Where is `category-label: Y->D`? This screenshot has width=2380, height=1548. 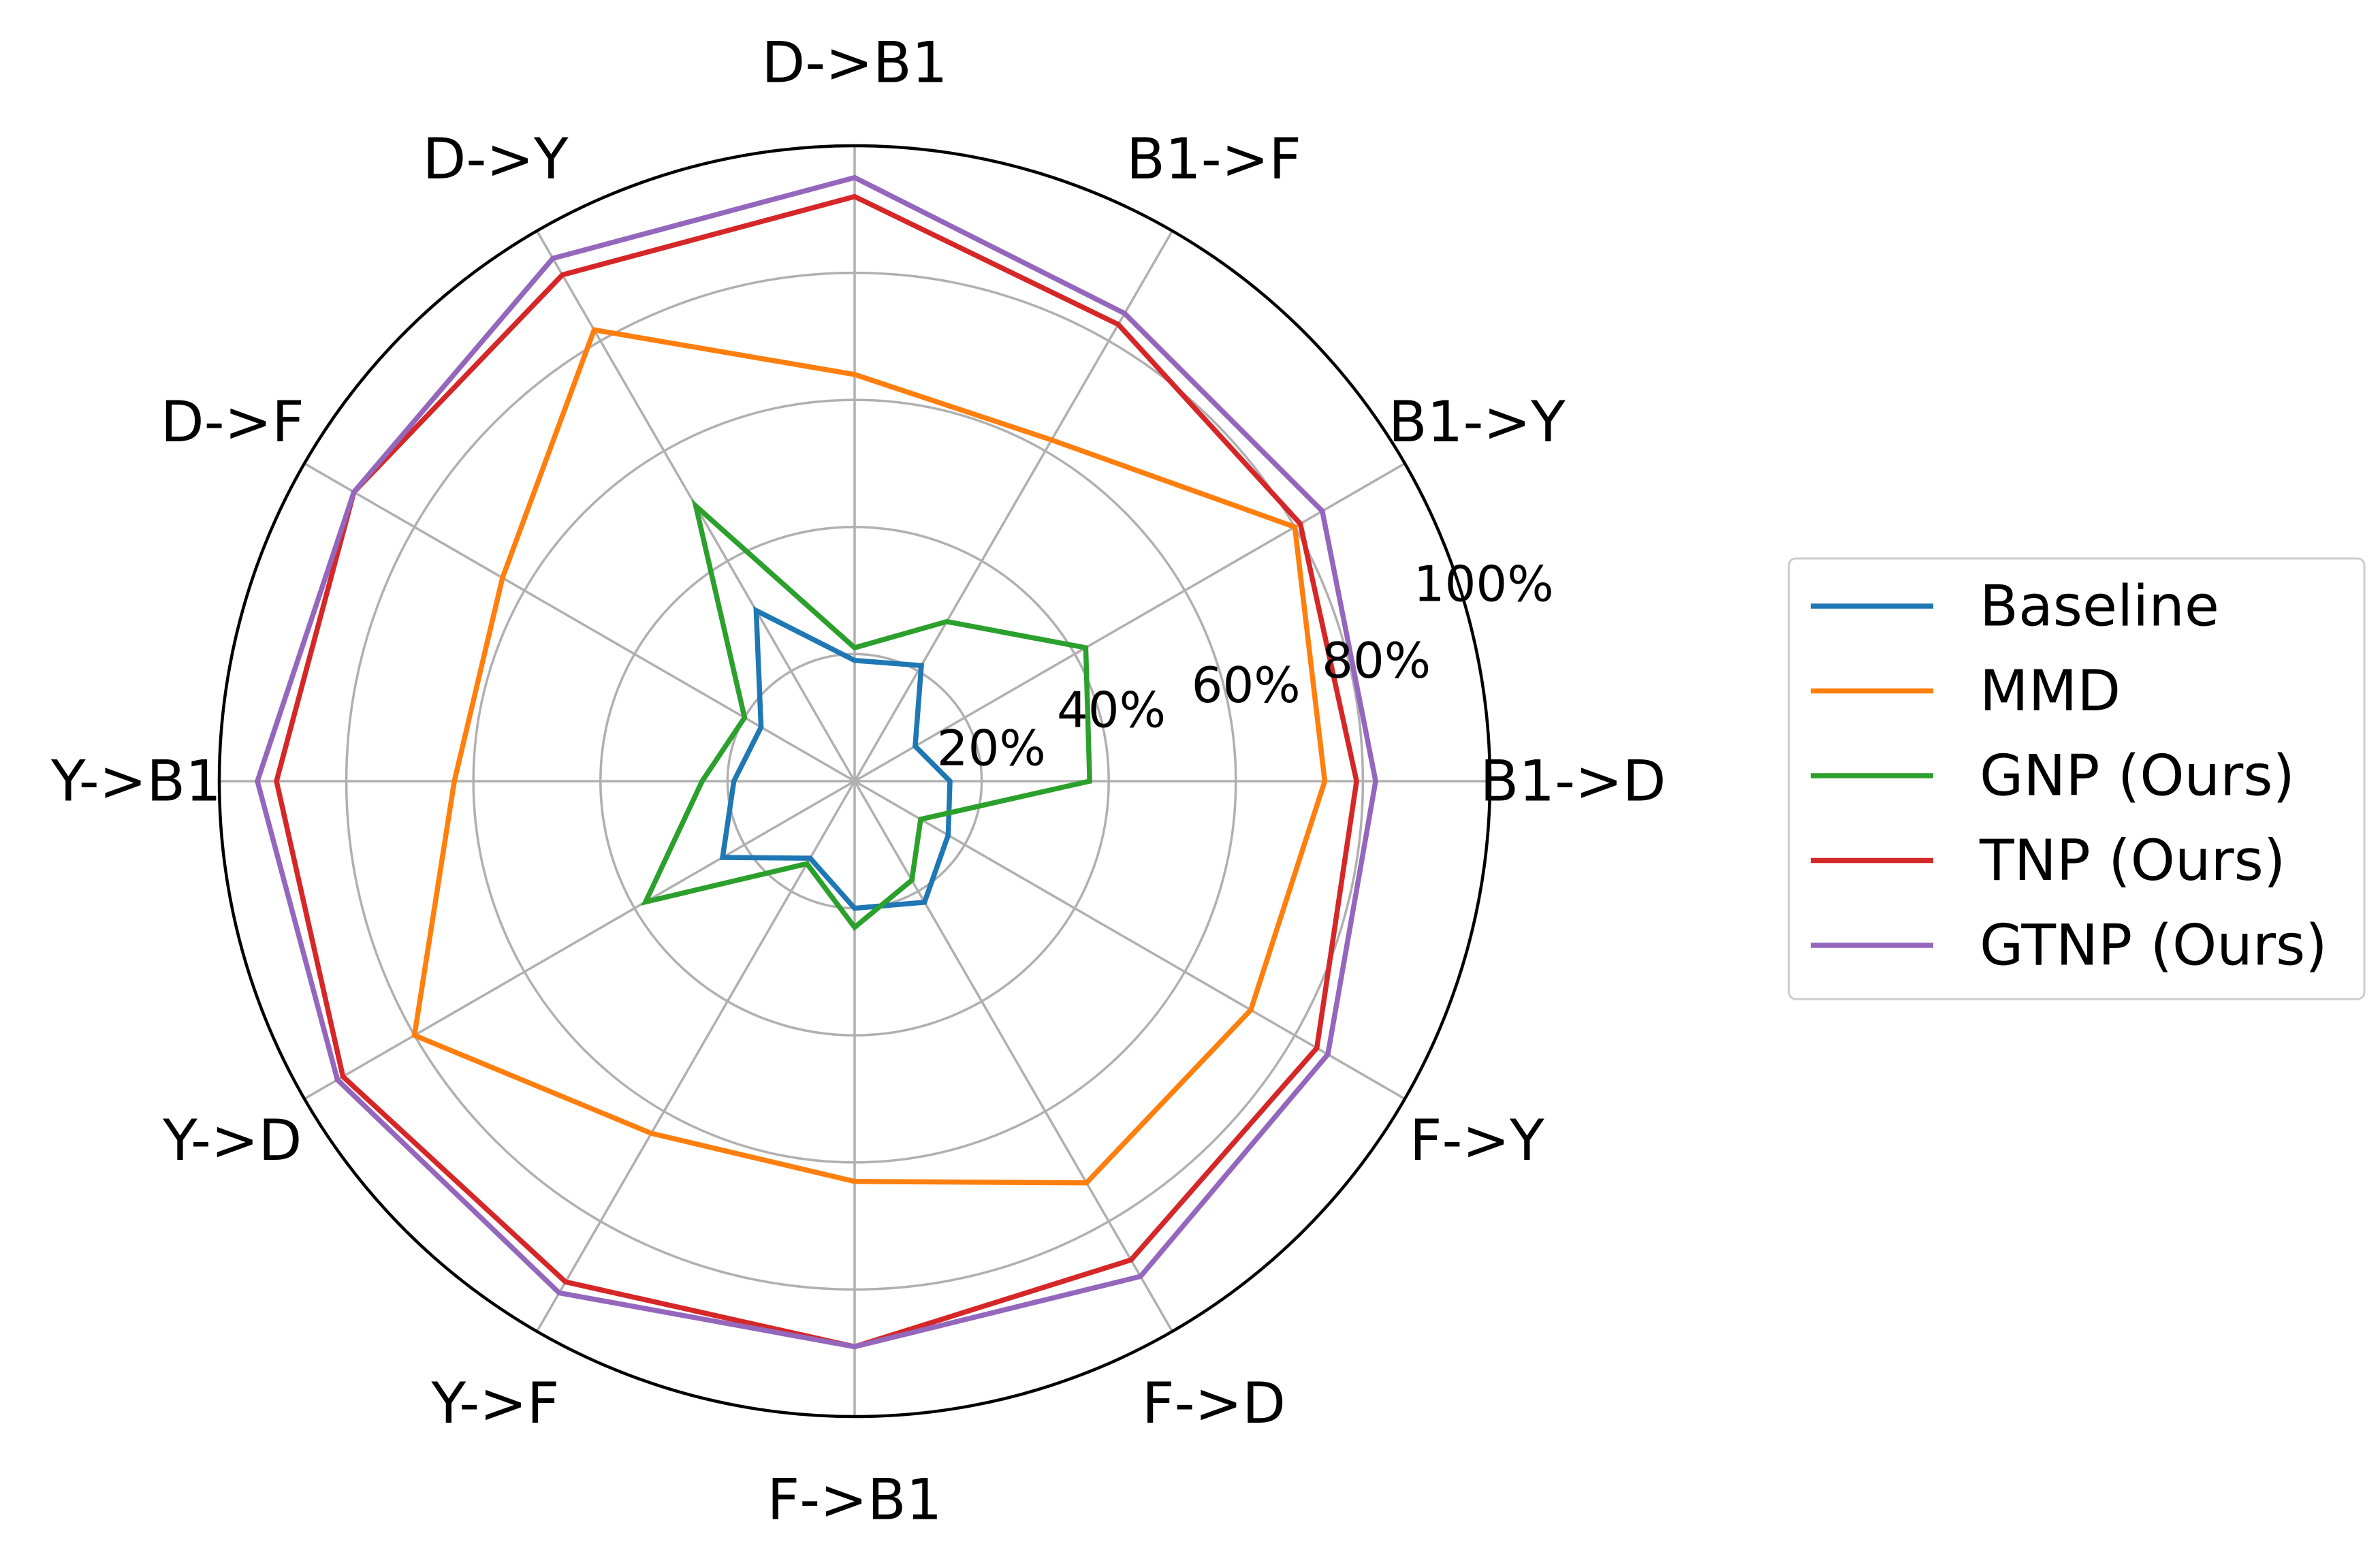 category-label: Y->D is located at coordinates (232, 1140).